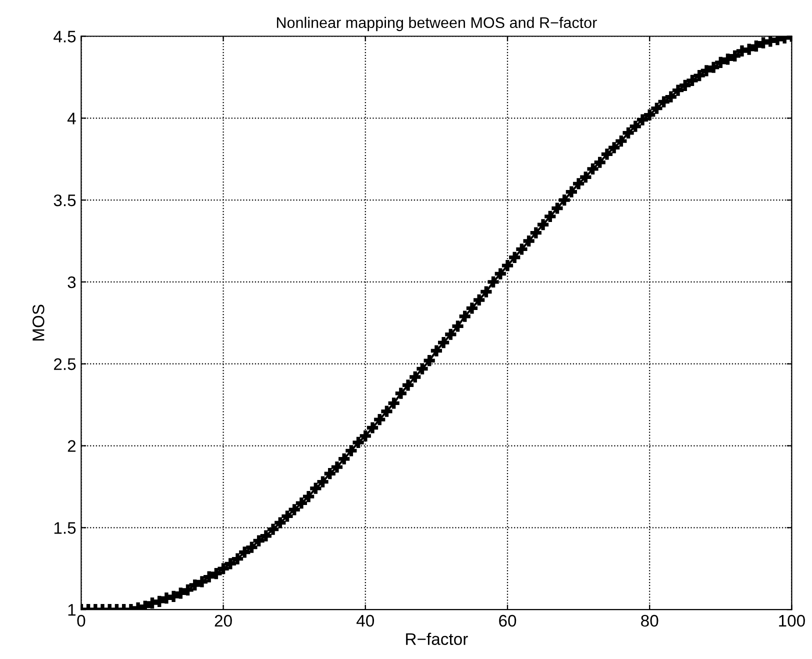  What do you see at coordinates (437, 638) in the screenshot?
I see `x-axis-title: R−factor` at bounding box center [437, 638].